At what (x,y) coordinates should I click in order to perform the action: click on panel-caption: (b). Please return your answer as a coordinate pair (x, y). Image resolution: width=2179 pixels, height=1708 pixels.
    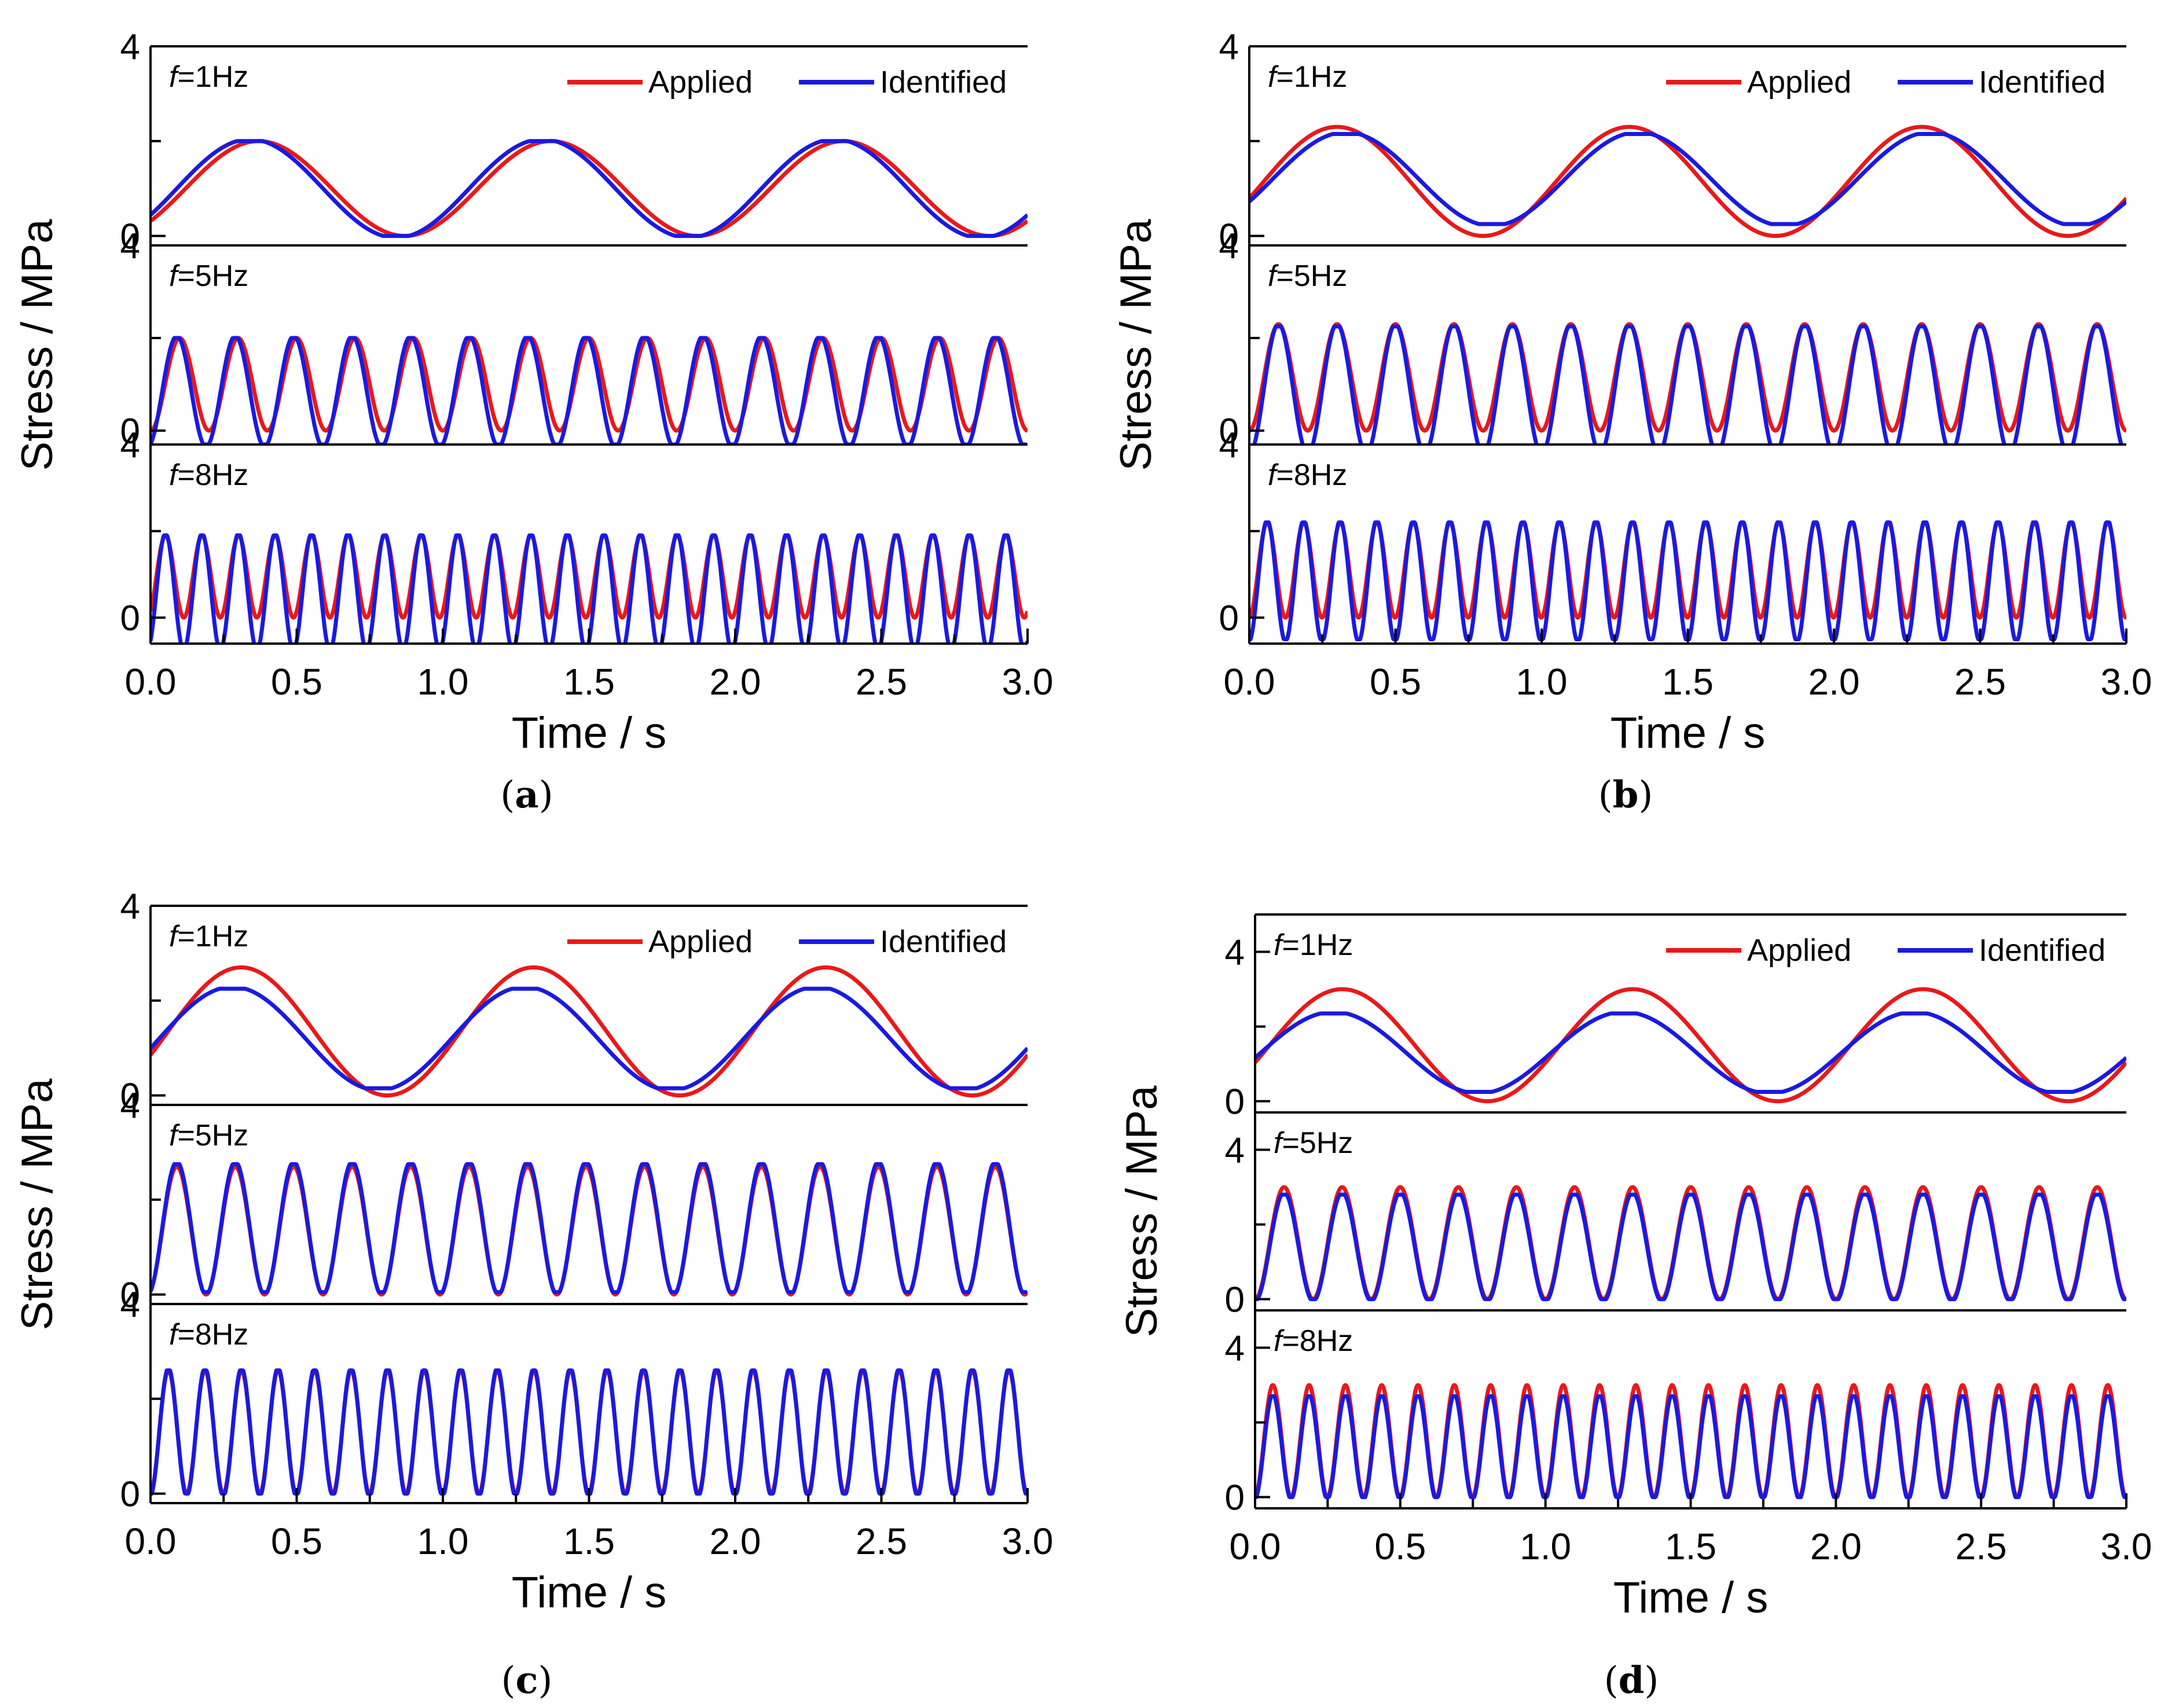
    Looking at the image, I should click on (1625, 795).